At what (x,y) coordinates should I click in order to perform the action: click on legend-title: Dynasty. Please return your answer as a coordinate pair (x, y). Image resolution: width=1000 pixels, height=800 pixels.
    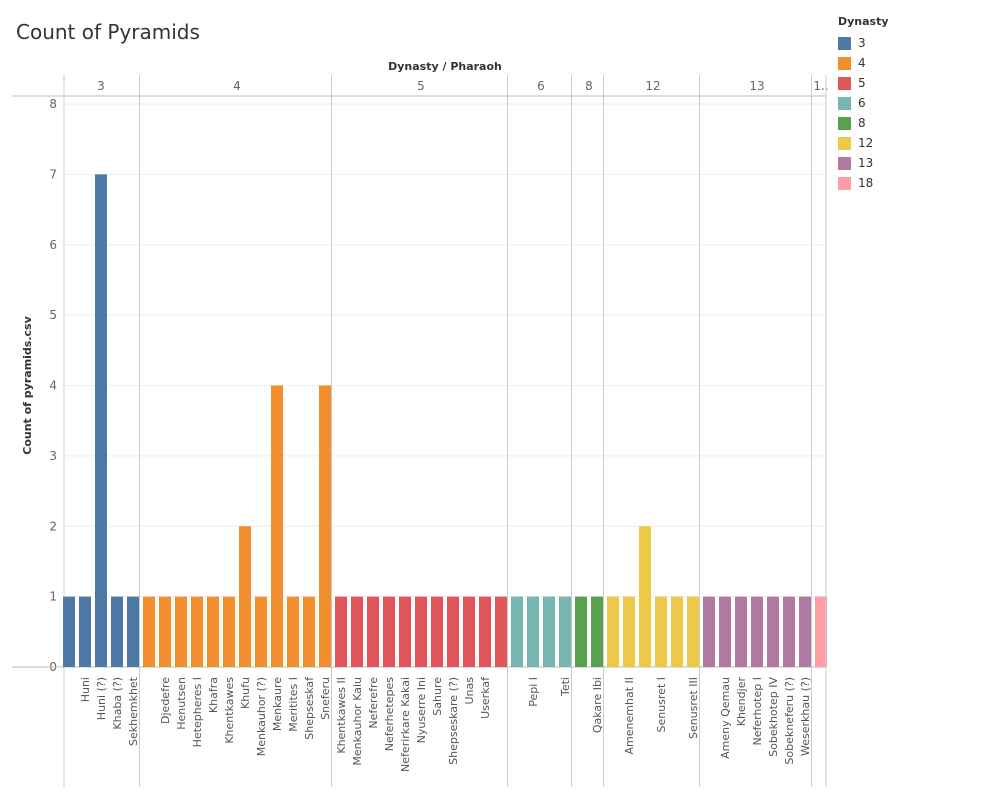
    Looking at the image, I should click on (863, 21).